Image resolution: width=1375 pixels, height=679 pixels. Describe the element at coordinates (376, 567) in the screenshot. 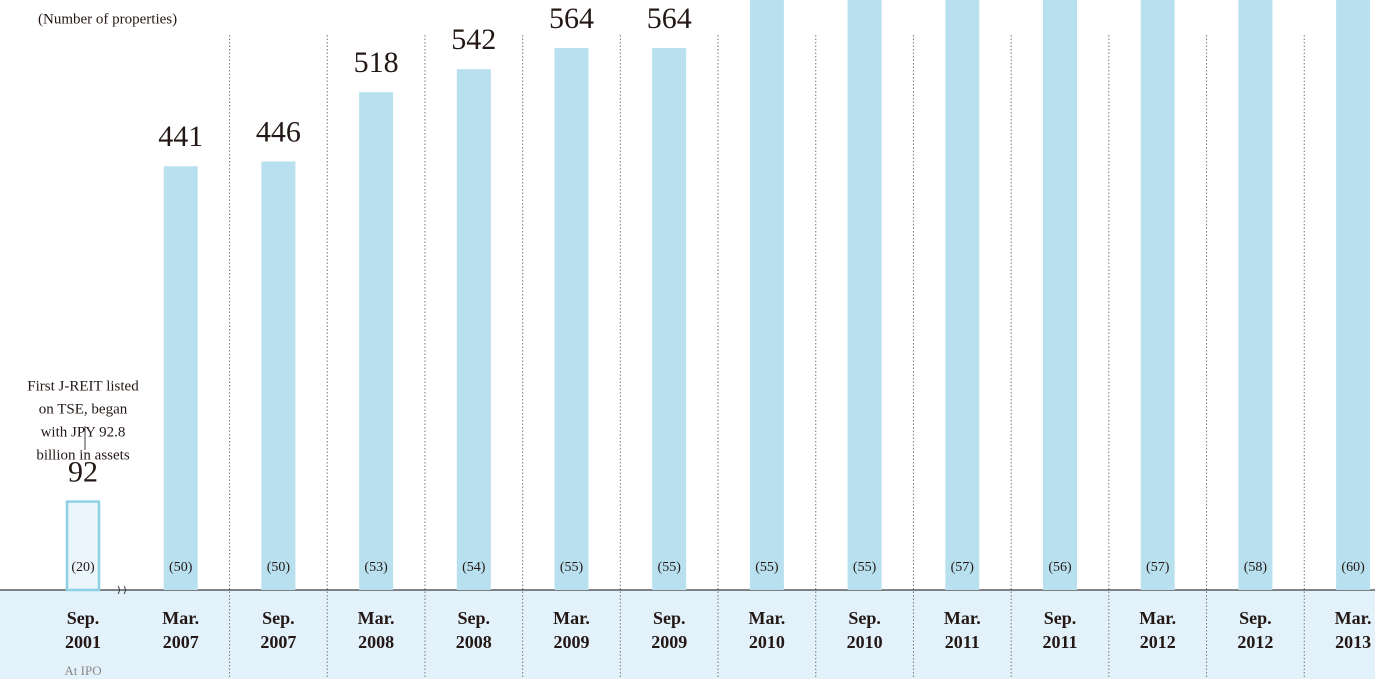

I see `count-label: (53)` at that location.